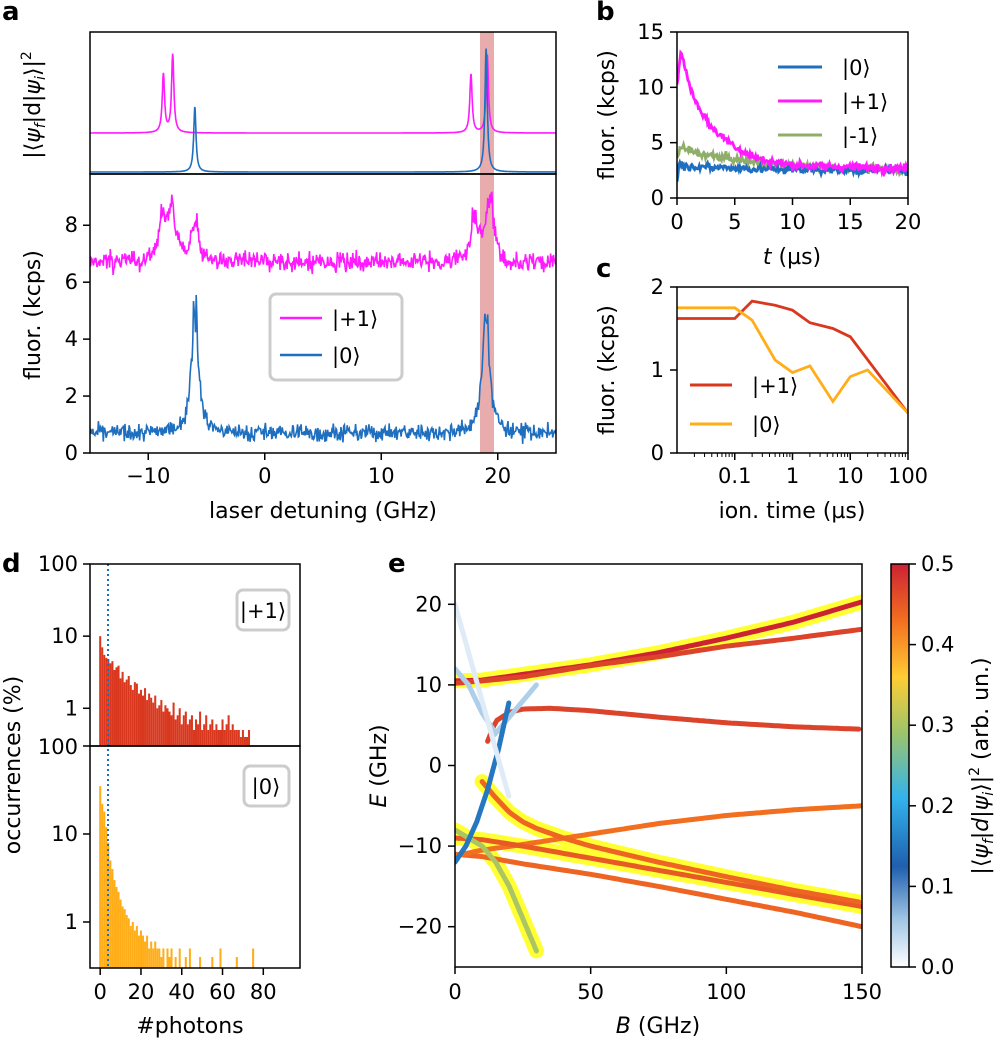  Describe the element at coordinates (856, 68) in the screenshot. I see `panel-b-legend-item: |0⟩` at that location.